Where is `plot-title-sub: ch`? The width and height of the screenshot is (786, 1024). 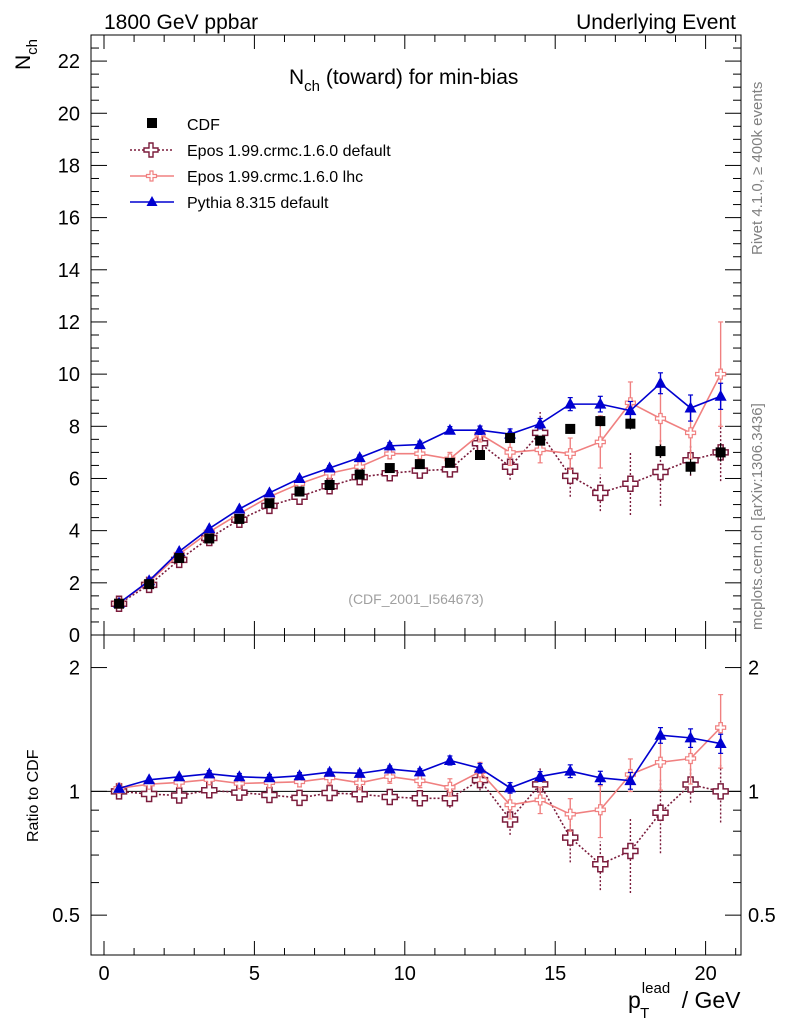
plot-title-sub: ch is located at coordinates (312, 86).